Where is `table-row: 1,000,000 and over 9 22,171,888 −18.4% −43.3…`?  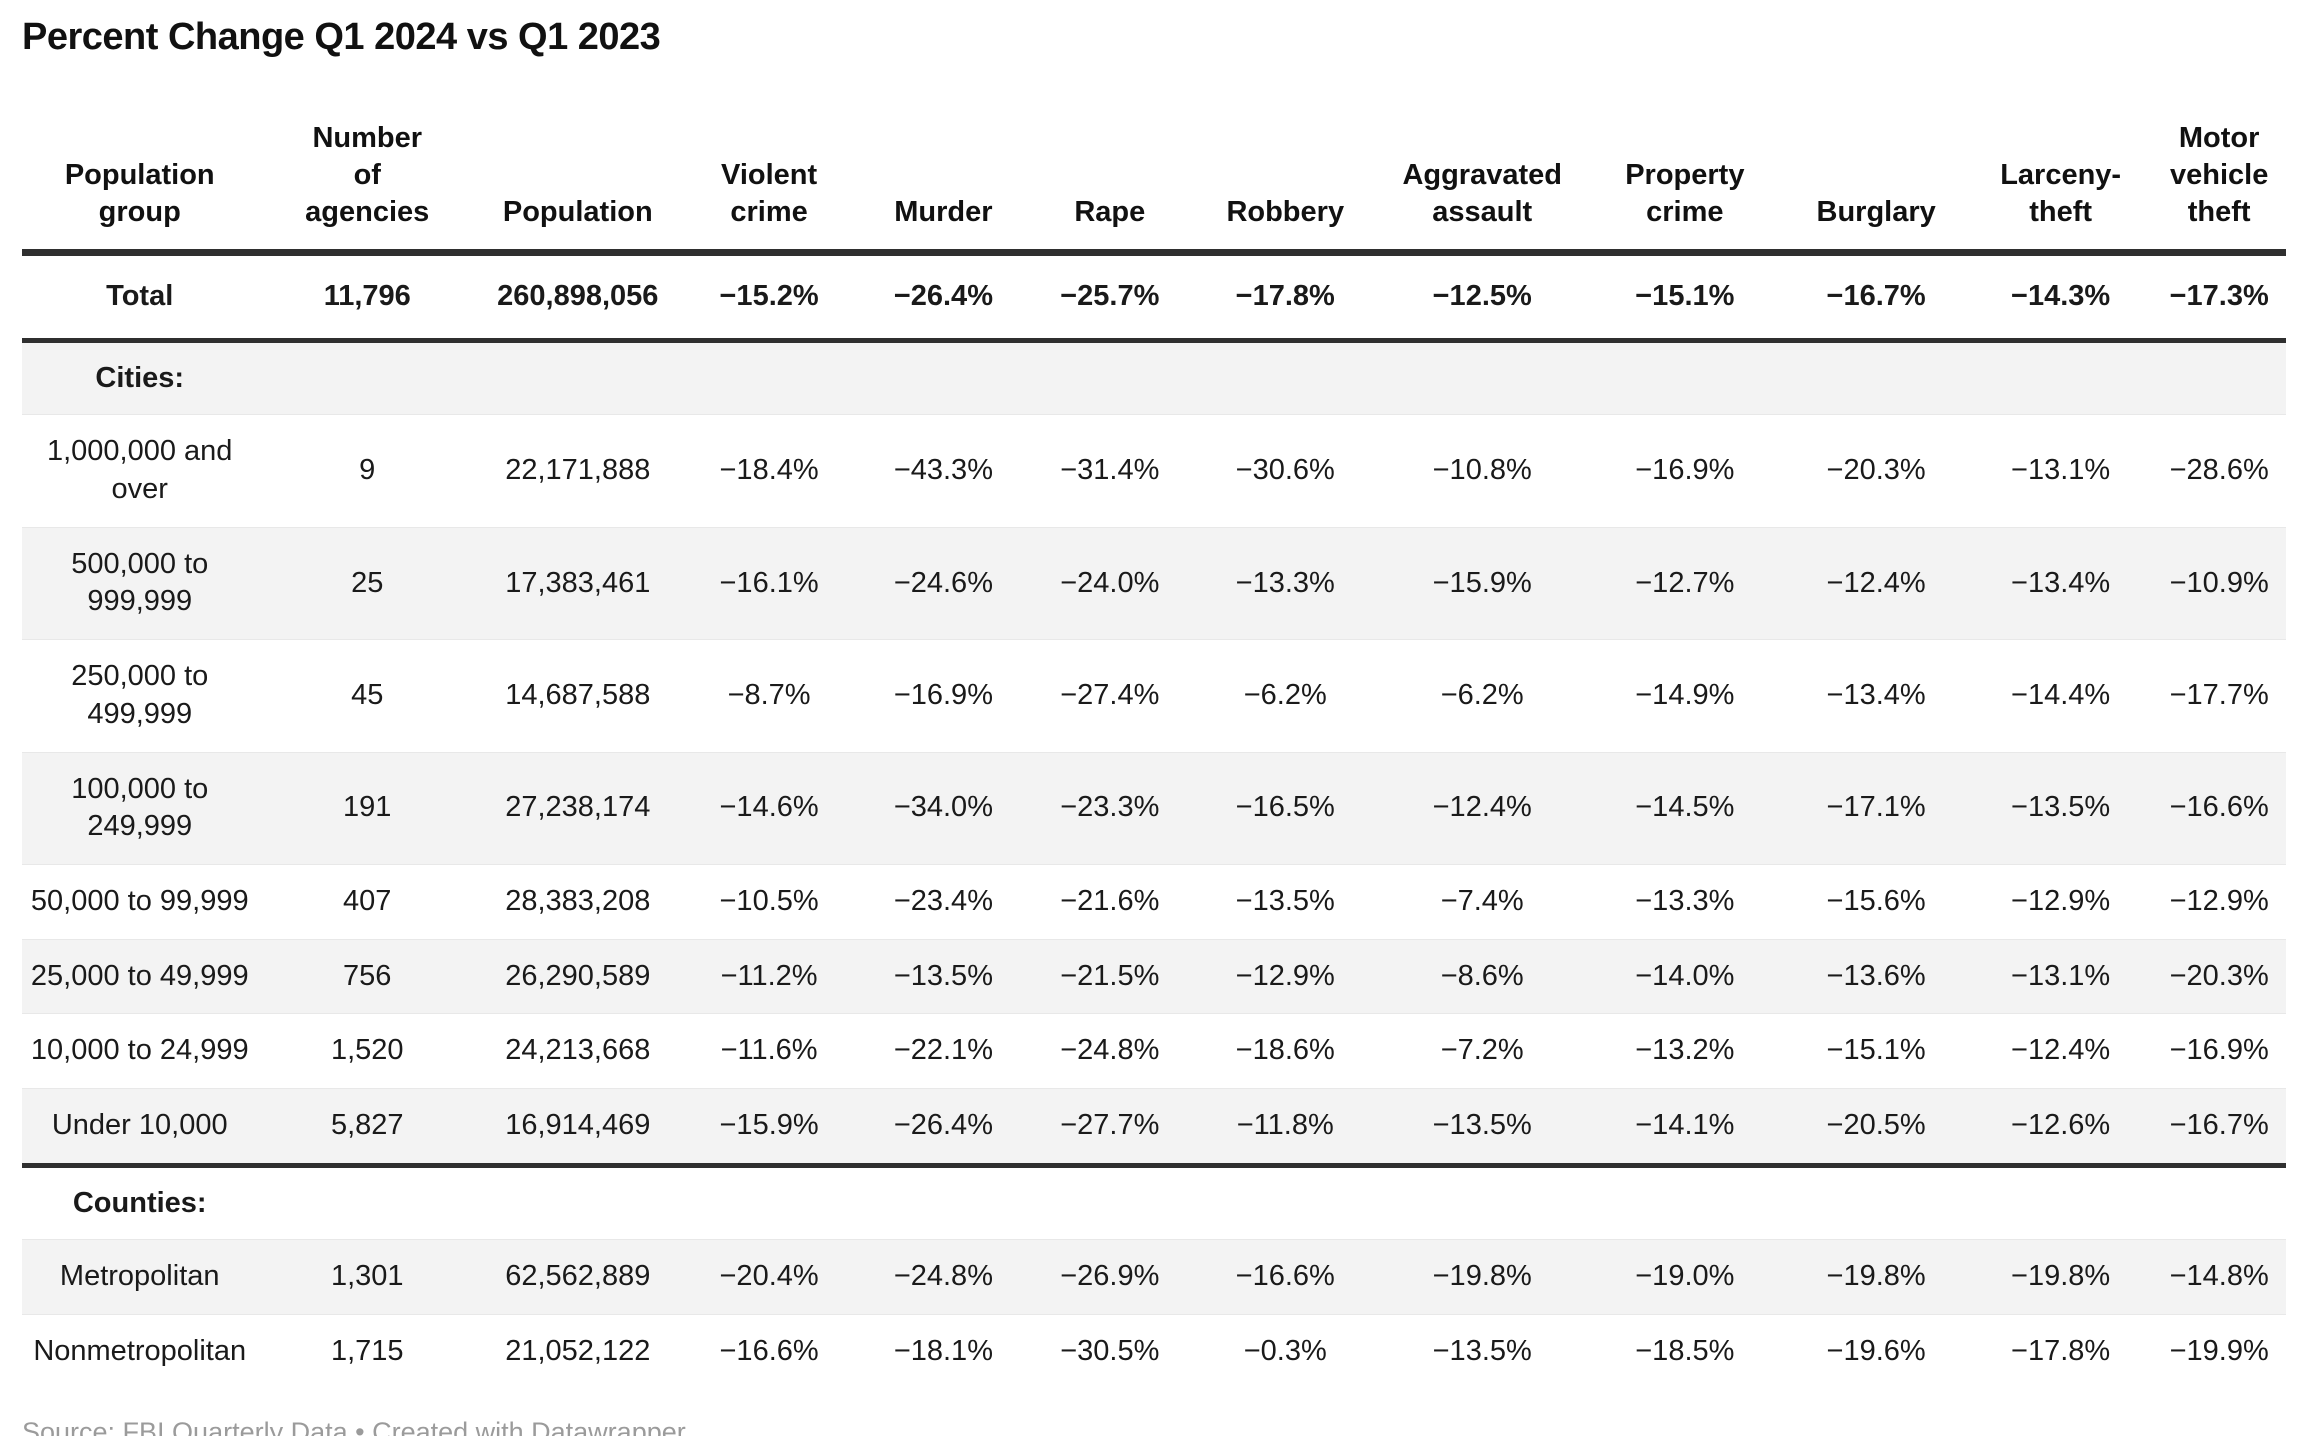 table-row: 1,000,000 and over 9 22,171,888 −18.4% −43.3… is located at coordinates (1154, 471).